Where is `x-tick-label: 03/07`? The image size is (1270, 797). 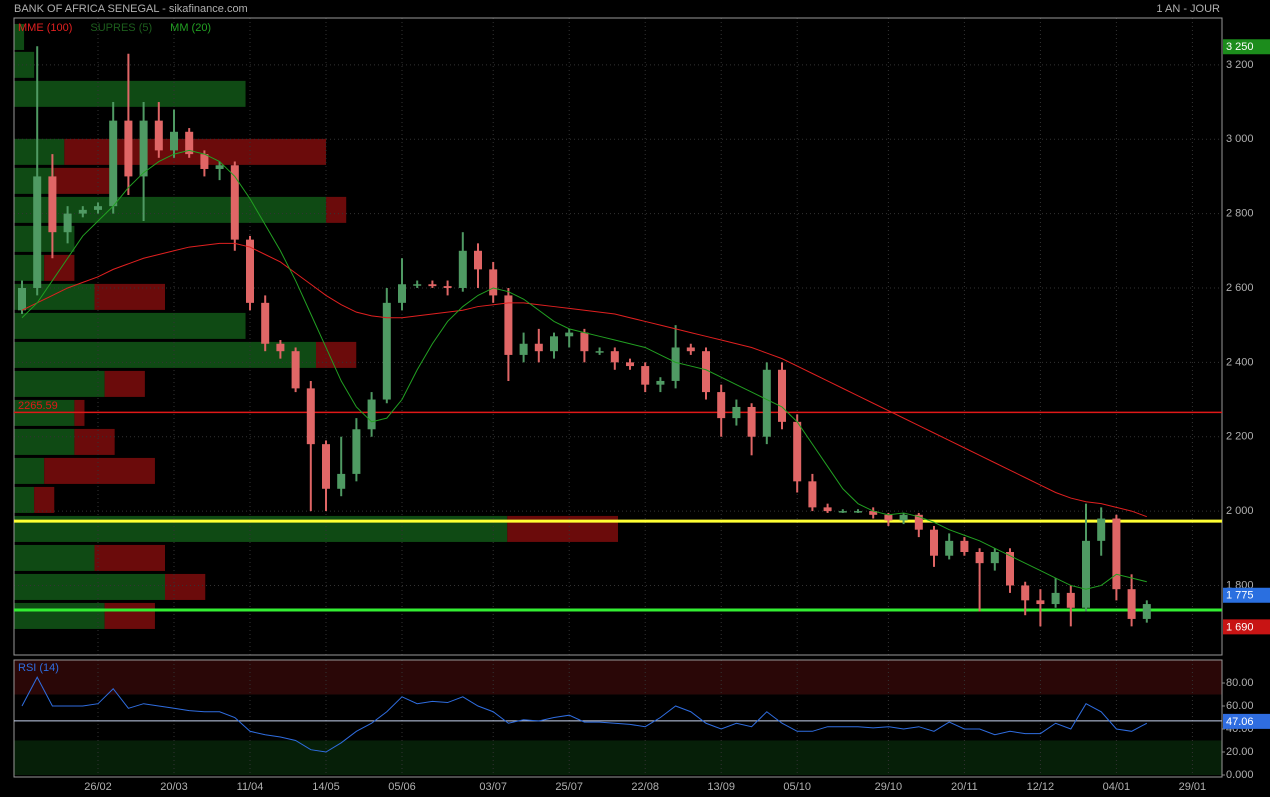 x-tick-label: 03/07 is located at coordinates (493, 787).